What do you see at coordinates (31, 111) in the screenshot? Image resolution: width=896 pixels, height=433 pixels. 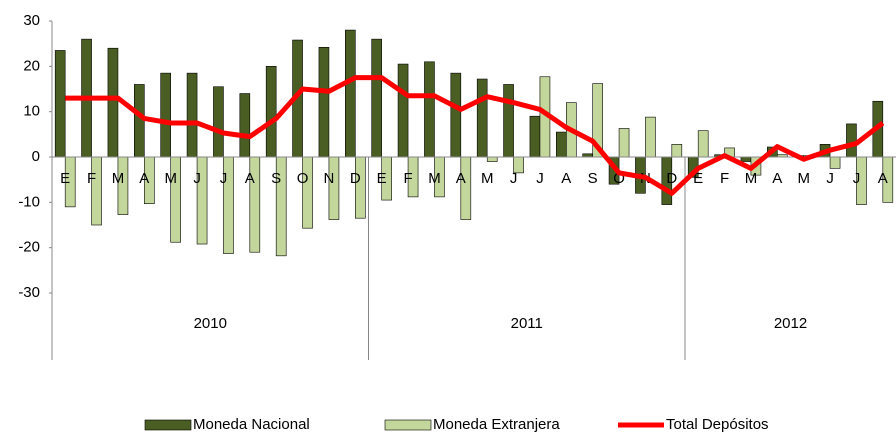 I see `y-tick-label: 10` at bounding box center [31, 111].